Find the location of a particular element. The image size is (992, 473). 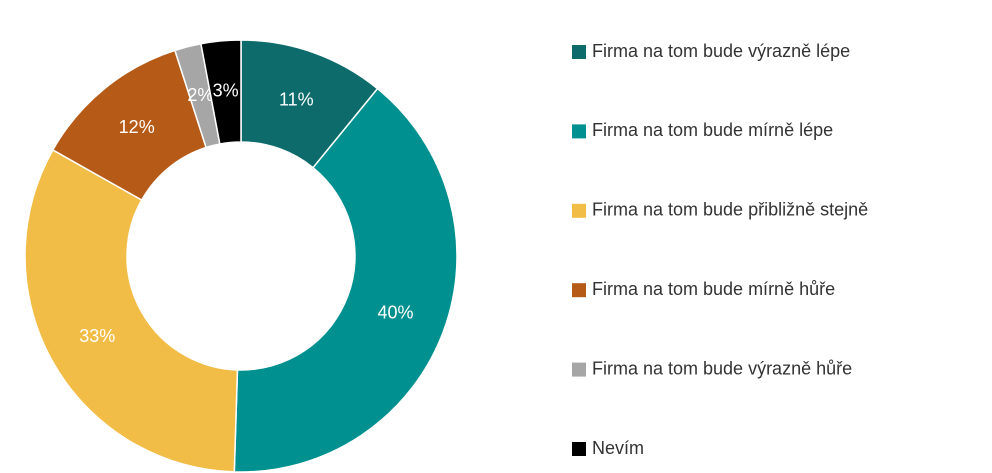

data-label: 2% is located at coordinates (200, 95).